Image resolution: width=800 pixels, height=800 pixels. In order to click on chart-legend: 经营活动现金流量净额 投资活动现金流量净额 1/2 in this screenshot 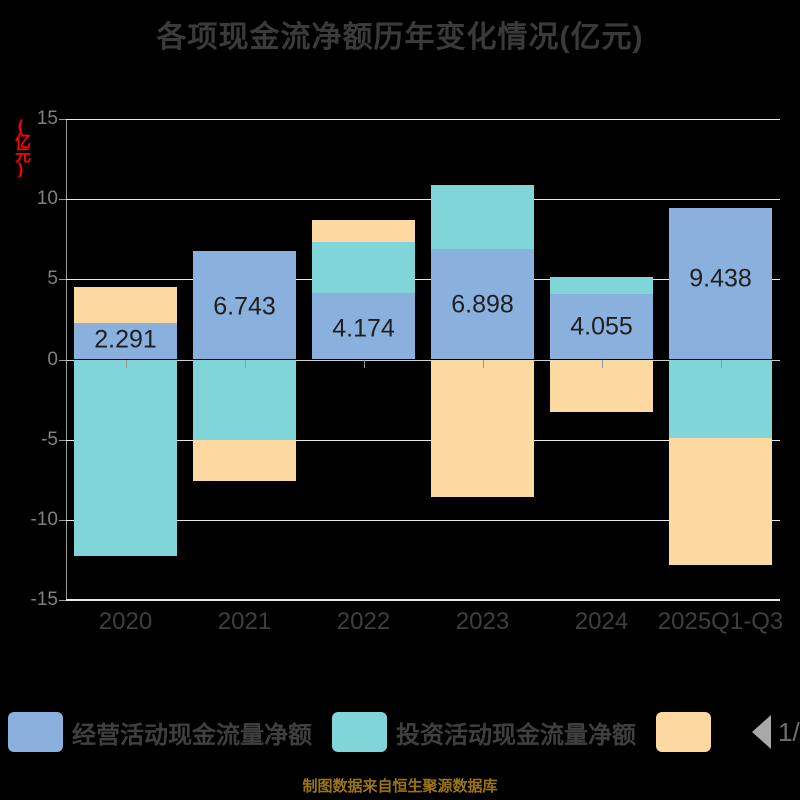, I will do `click(400, 732)`.